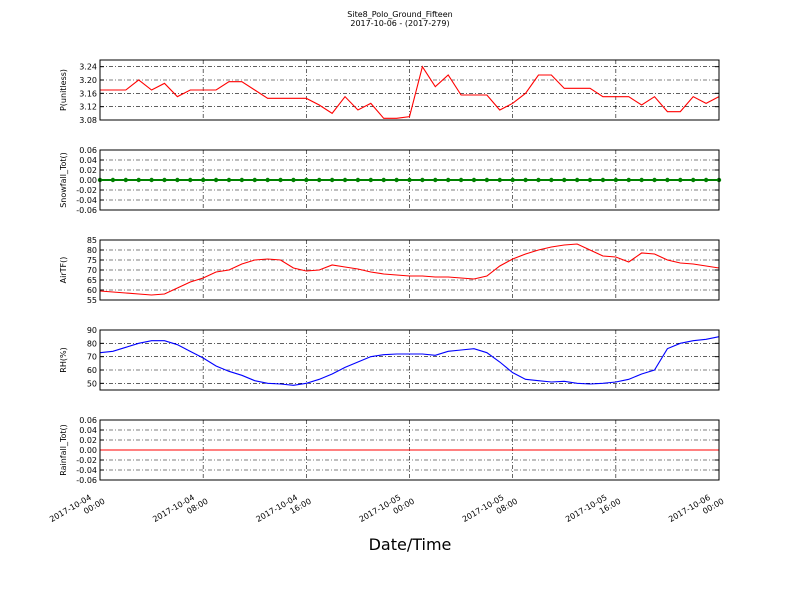 This screenshot has height=600, width=800. What do you see at coordinates (92, 383) in the screenshot?
I see `y-tick-label: 50` at bounding box center [92, 383].